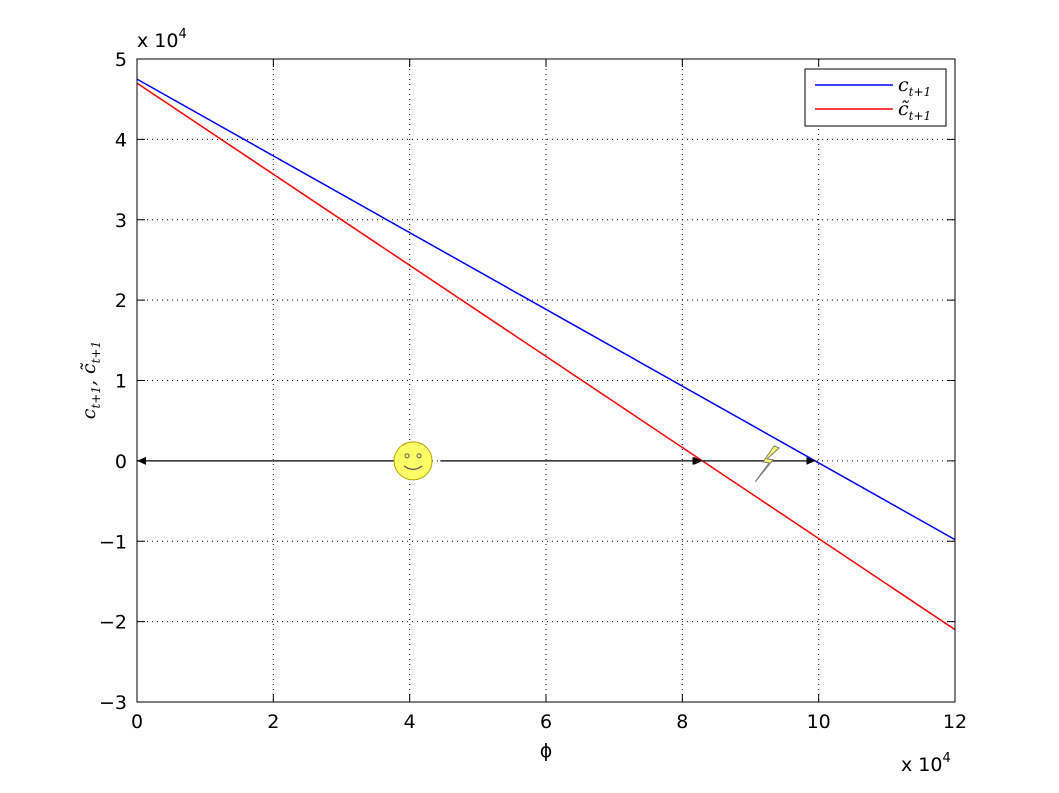  Describe the element at coordinates (914, 110) in the screenshot. I see `legend-label-2: c̃t+1` at that location.